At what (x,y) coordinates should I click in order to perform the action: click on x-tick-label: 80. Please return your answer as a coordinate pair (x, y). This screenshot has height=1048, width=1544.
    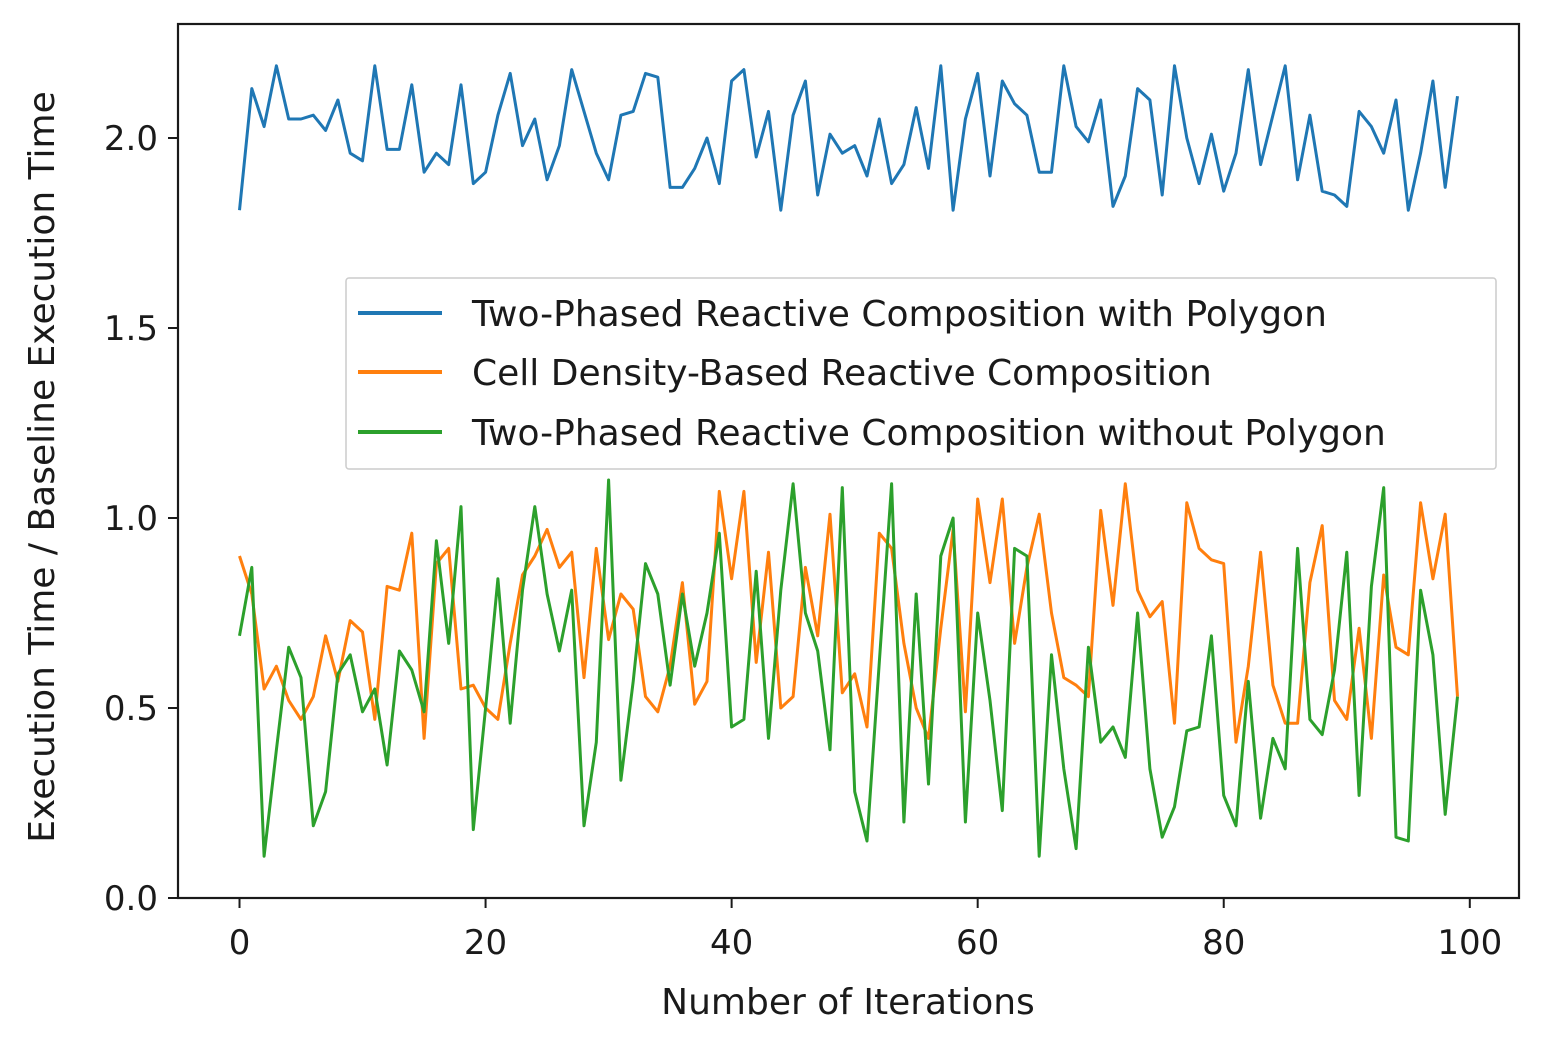
    Looking at the image, I should click on (1223, 943).